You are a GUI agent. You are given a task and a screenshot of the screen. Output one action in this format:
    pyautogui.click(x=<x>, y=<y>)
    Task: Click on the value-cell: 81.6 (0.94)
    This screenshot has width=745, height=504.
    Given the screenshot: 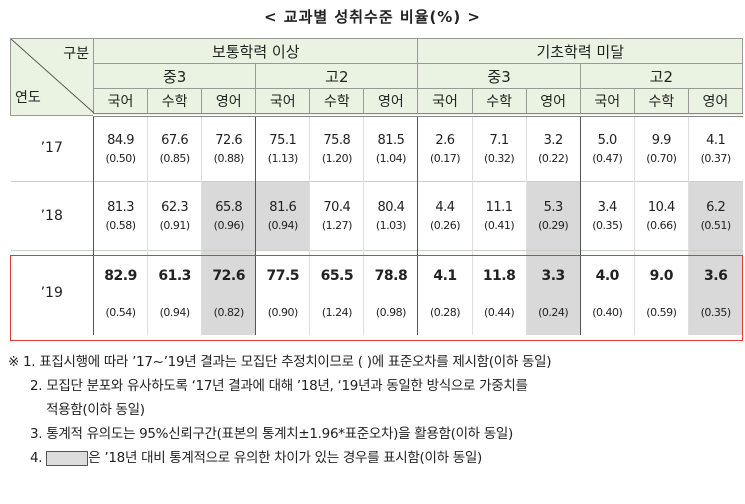 What is the action you would take?
    pyautogui.click(x=282, y=216)
    